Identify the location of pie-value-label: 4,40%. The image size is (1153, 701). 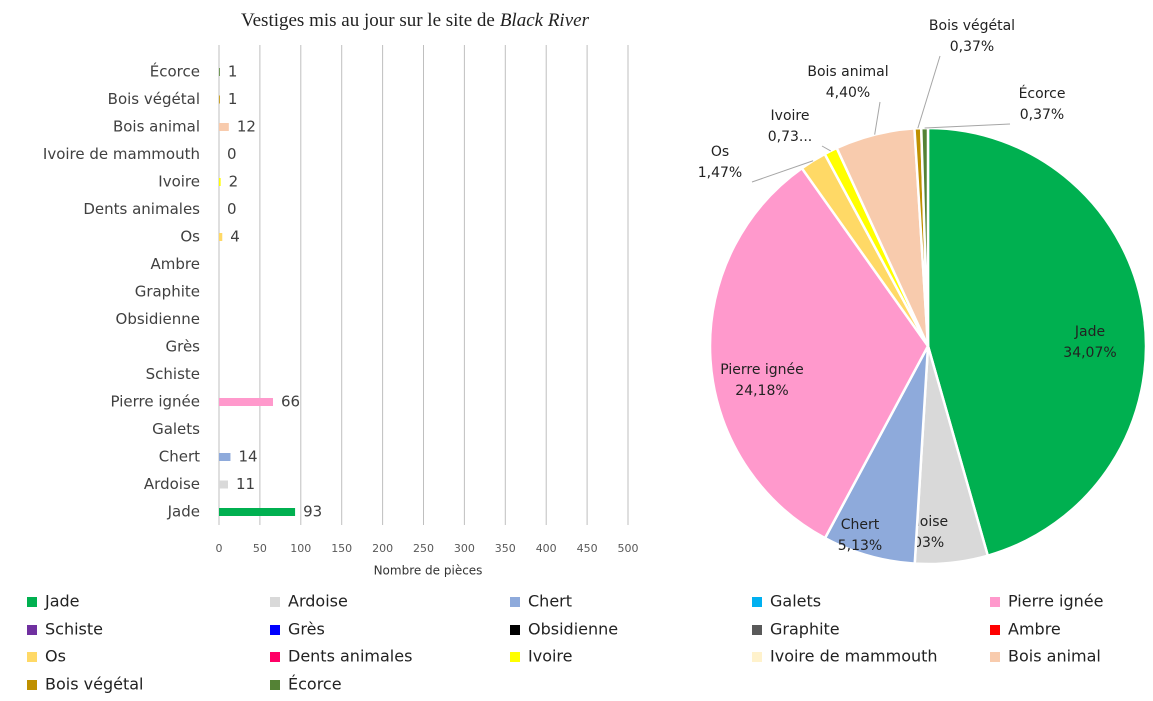
(848, 93).